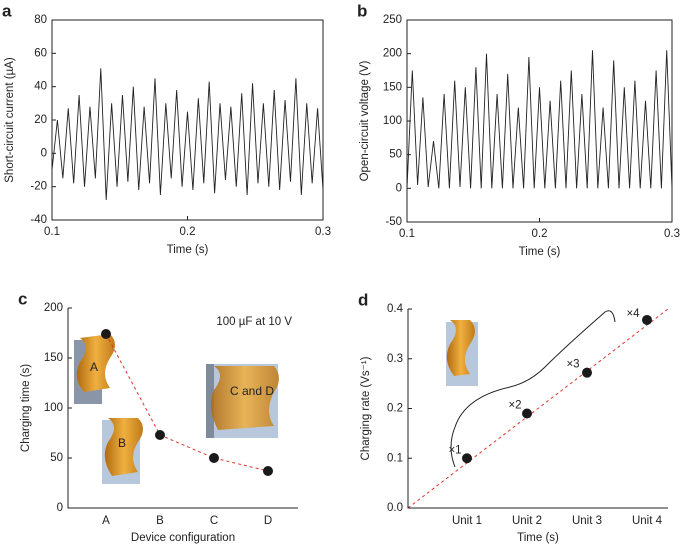 This screenshot has height=547, width=685. I want to click on annotation: 100 µF at 10 V, so click(254, 322).